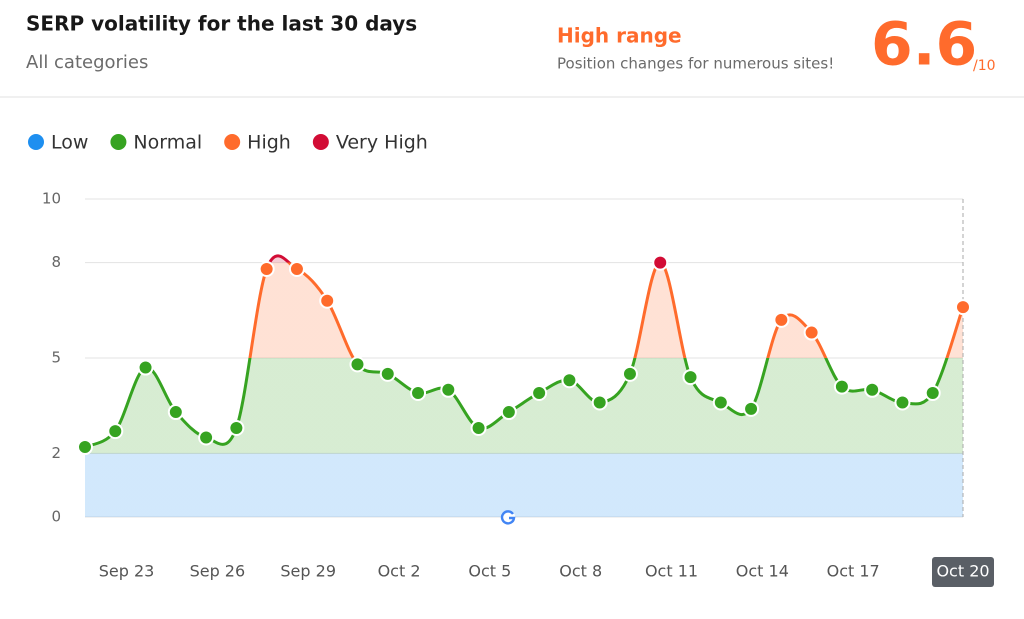 The height and width of the screenshot is (619, 1024). I want to click on legend: Low Normal High Very High, so click(228, 143).